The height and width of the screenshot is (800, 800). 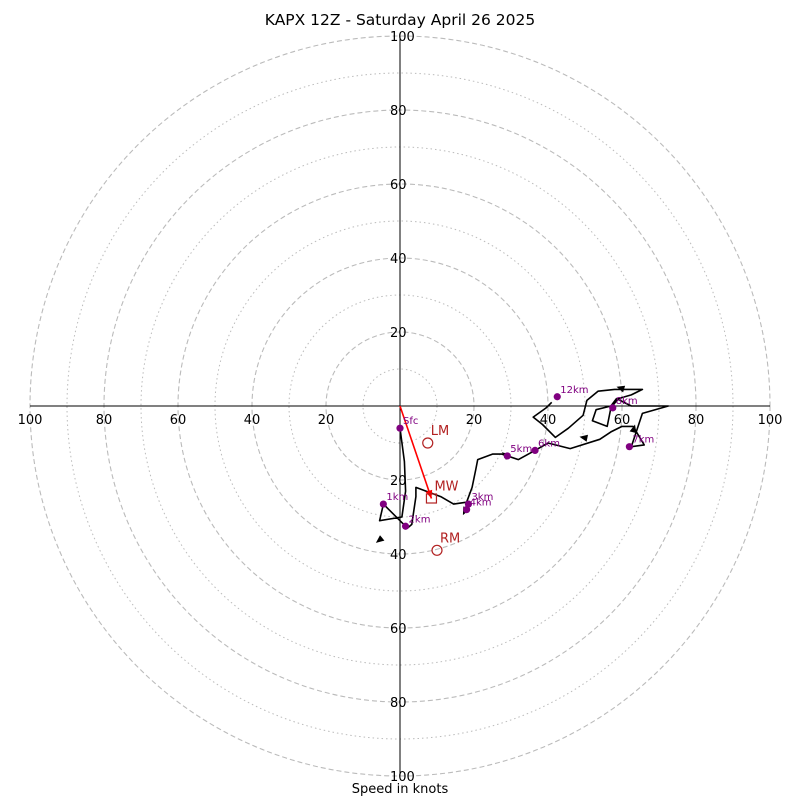 I want to click on height-label: 6km, so click(x=549, y=443).